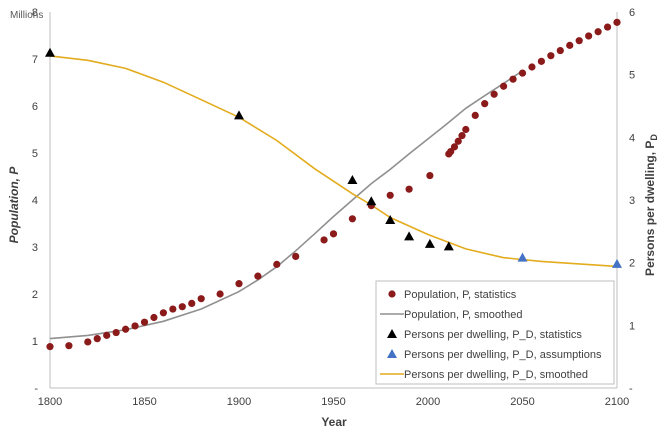 Image resolution: width=662 pixels, height=431 pixels. What do you see at coordinates (26, 15) in the screenshot?
I see `left-unit-label: Millions` at bounding box center [26, 15].